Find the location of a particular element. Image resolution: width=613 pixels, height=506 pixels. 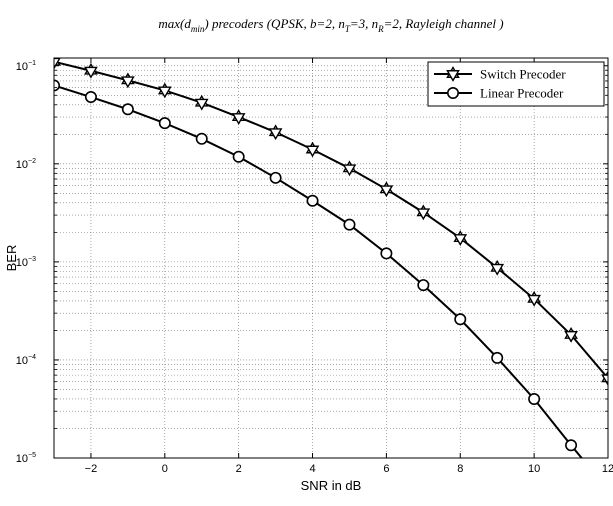

title-part: =2, Rayleigh channel ) is located at coordinates (444, 23).